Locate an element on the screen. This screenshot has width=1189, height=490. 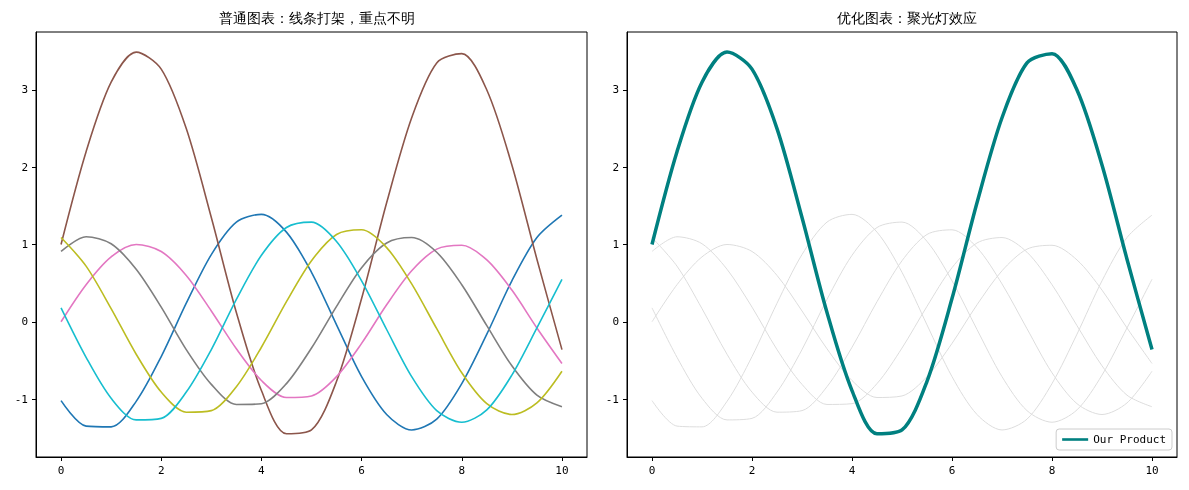
legend-label: Our Product is located at coordinates (1130, 439).